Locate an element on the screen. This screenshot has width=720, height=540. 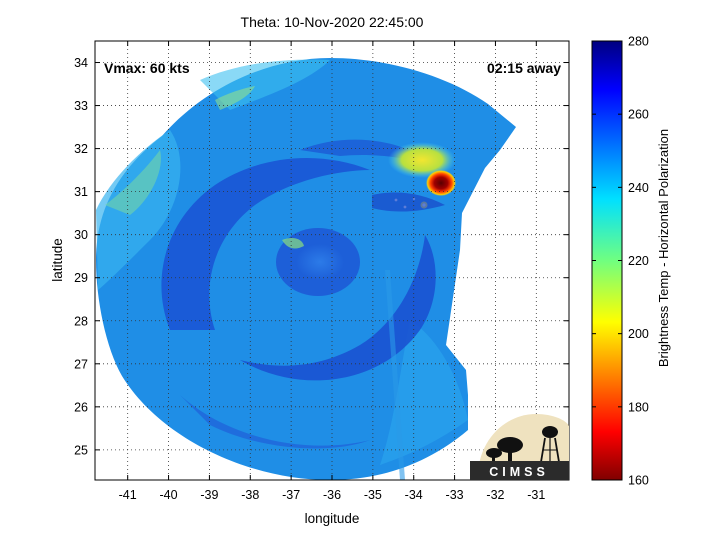
x-tick-label: -38 is located at coordinates (250, 495).